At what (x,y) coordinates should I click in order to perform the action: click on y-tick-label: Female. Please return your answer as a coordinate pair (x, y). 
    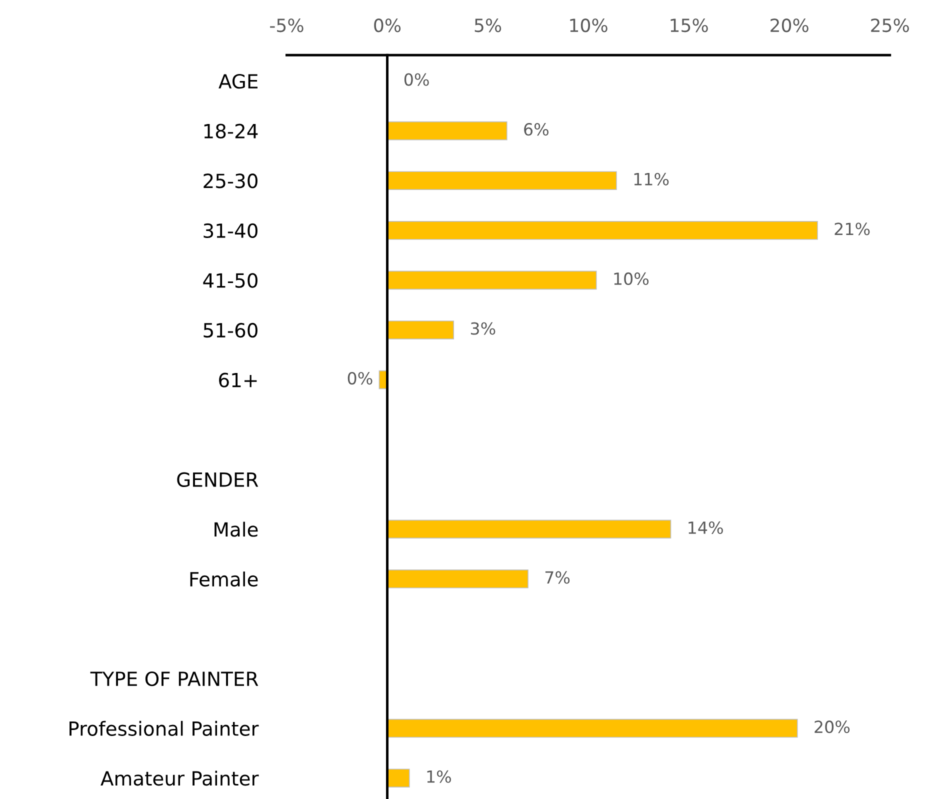
    Looking at the image, I should click on (224, 579).